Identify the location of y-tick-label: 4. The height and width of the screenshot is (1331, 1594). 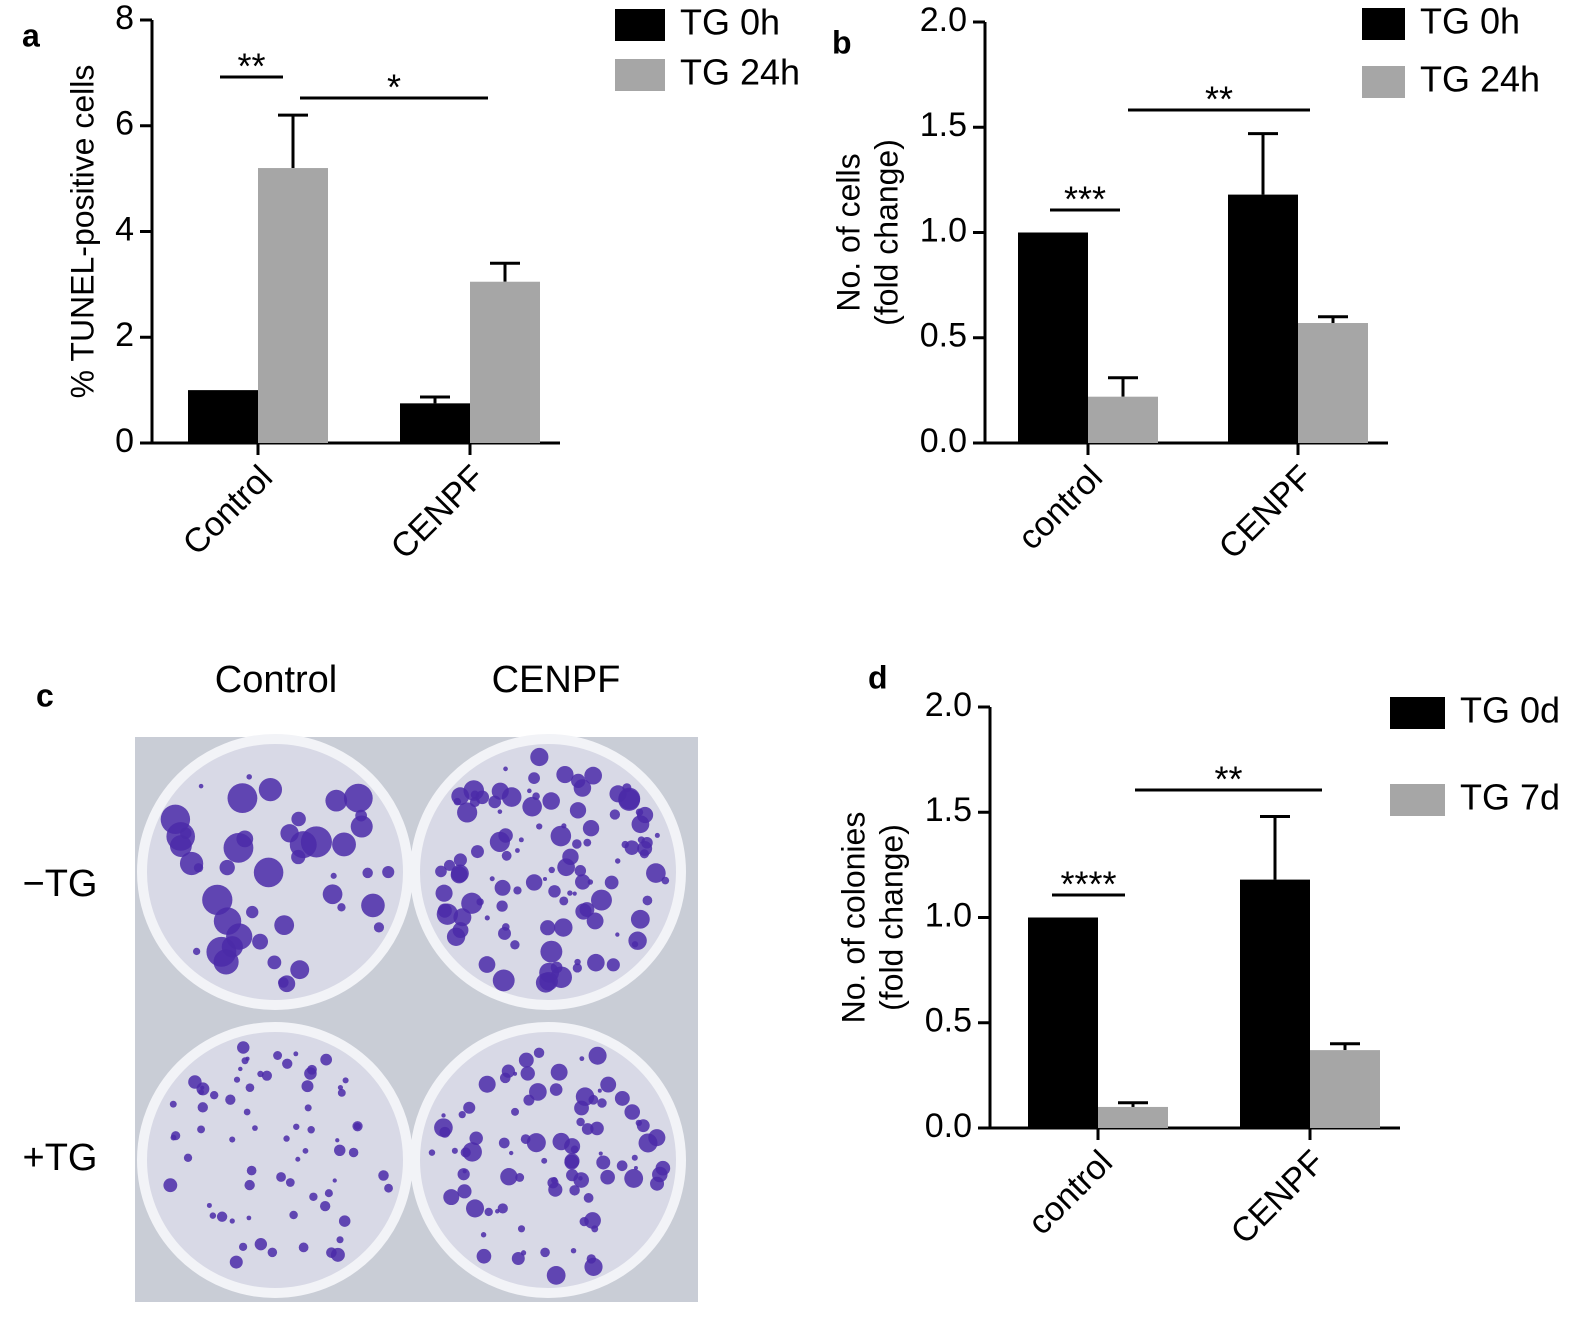
(124, 229).